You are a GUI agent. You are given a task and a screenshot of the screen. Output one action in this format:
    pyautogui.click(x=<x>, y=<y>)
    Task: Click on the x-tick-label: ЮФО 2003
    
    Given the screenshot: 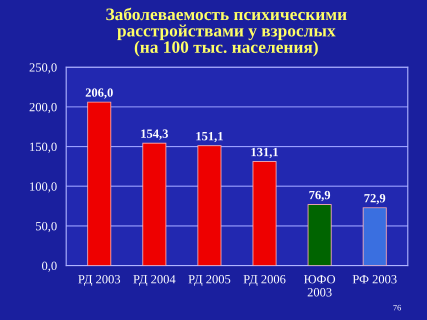 What is the action you would take?
    pyautogui.click(x=320, y=285)
    